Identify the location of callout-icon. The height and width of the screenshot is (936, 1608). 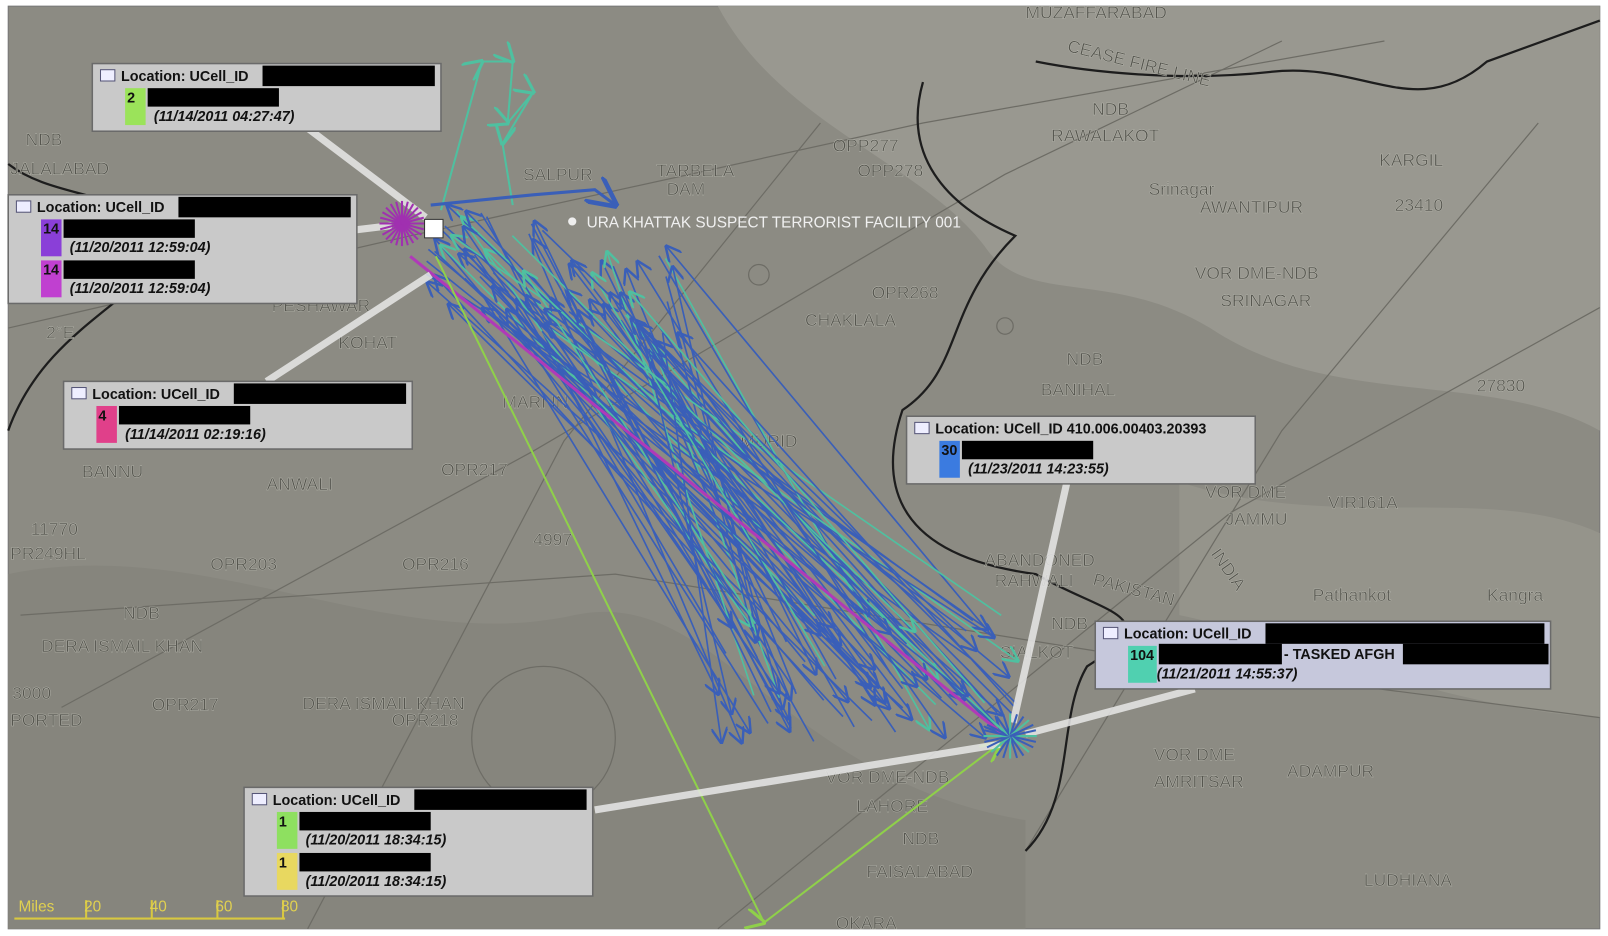
(79, 393).